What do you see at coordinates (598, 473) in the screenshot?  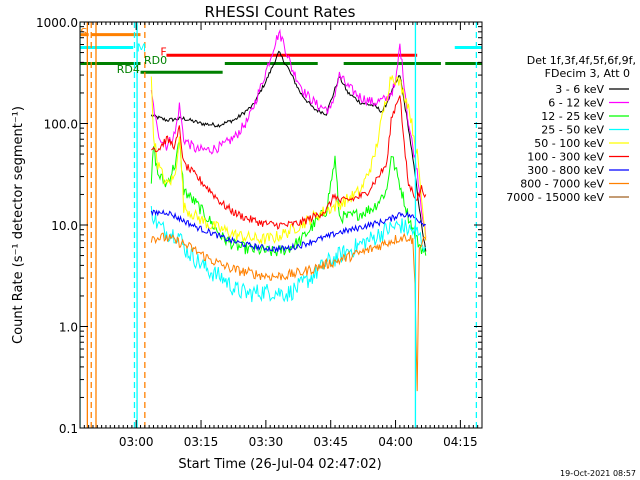 I see `footer-timestamp: 19-Oct-2021 08:57` at bounding box center [598, 473].